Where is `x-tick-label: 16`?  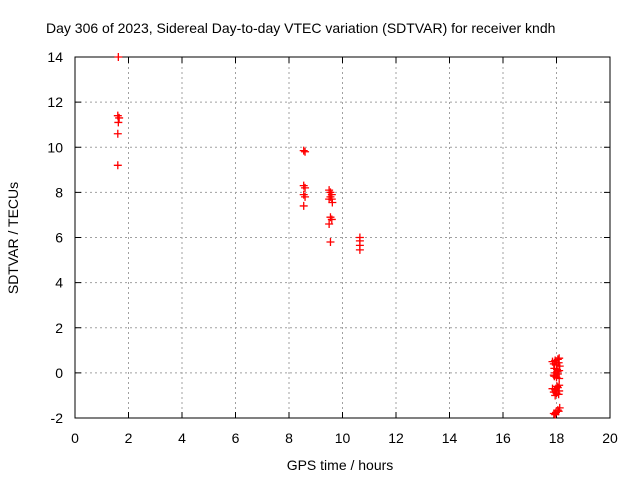 x-tick-label: 16 is located at coordinates (503, 438).